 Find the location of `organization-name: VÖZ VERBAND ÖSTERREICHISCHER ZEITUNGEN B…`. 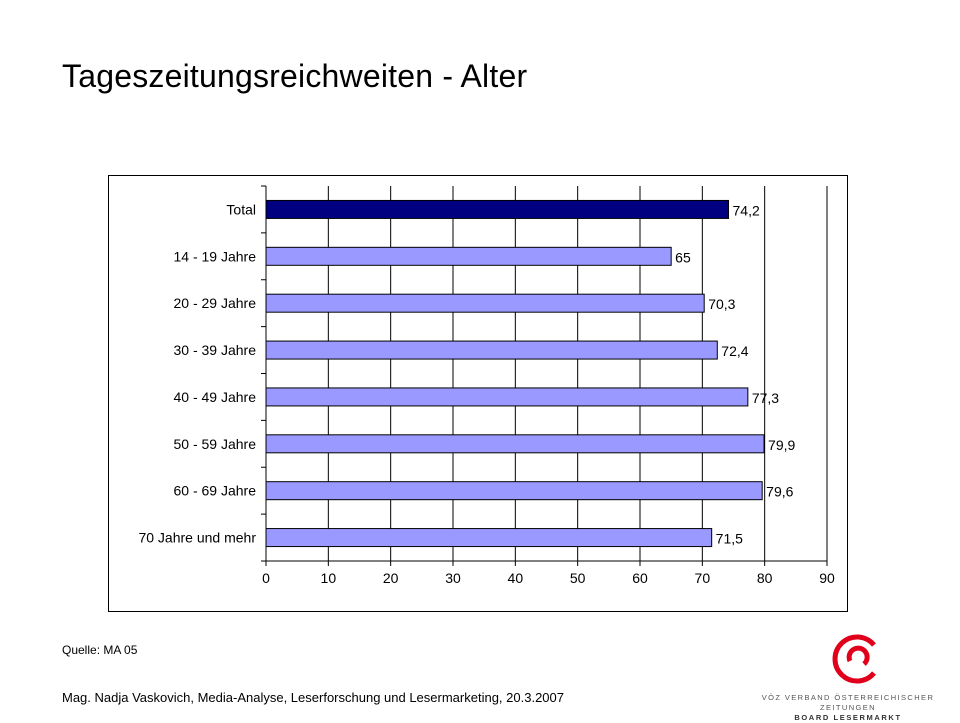

organization-name: VÖZ VERBAND ÖSTERREICHISCHER ZEITUNGEN B… is located at coordinates (848, 708).